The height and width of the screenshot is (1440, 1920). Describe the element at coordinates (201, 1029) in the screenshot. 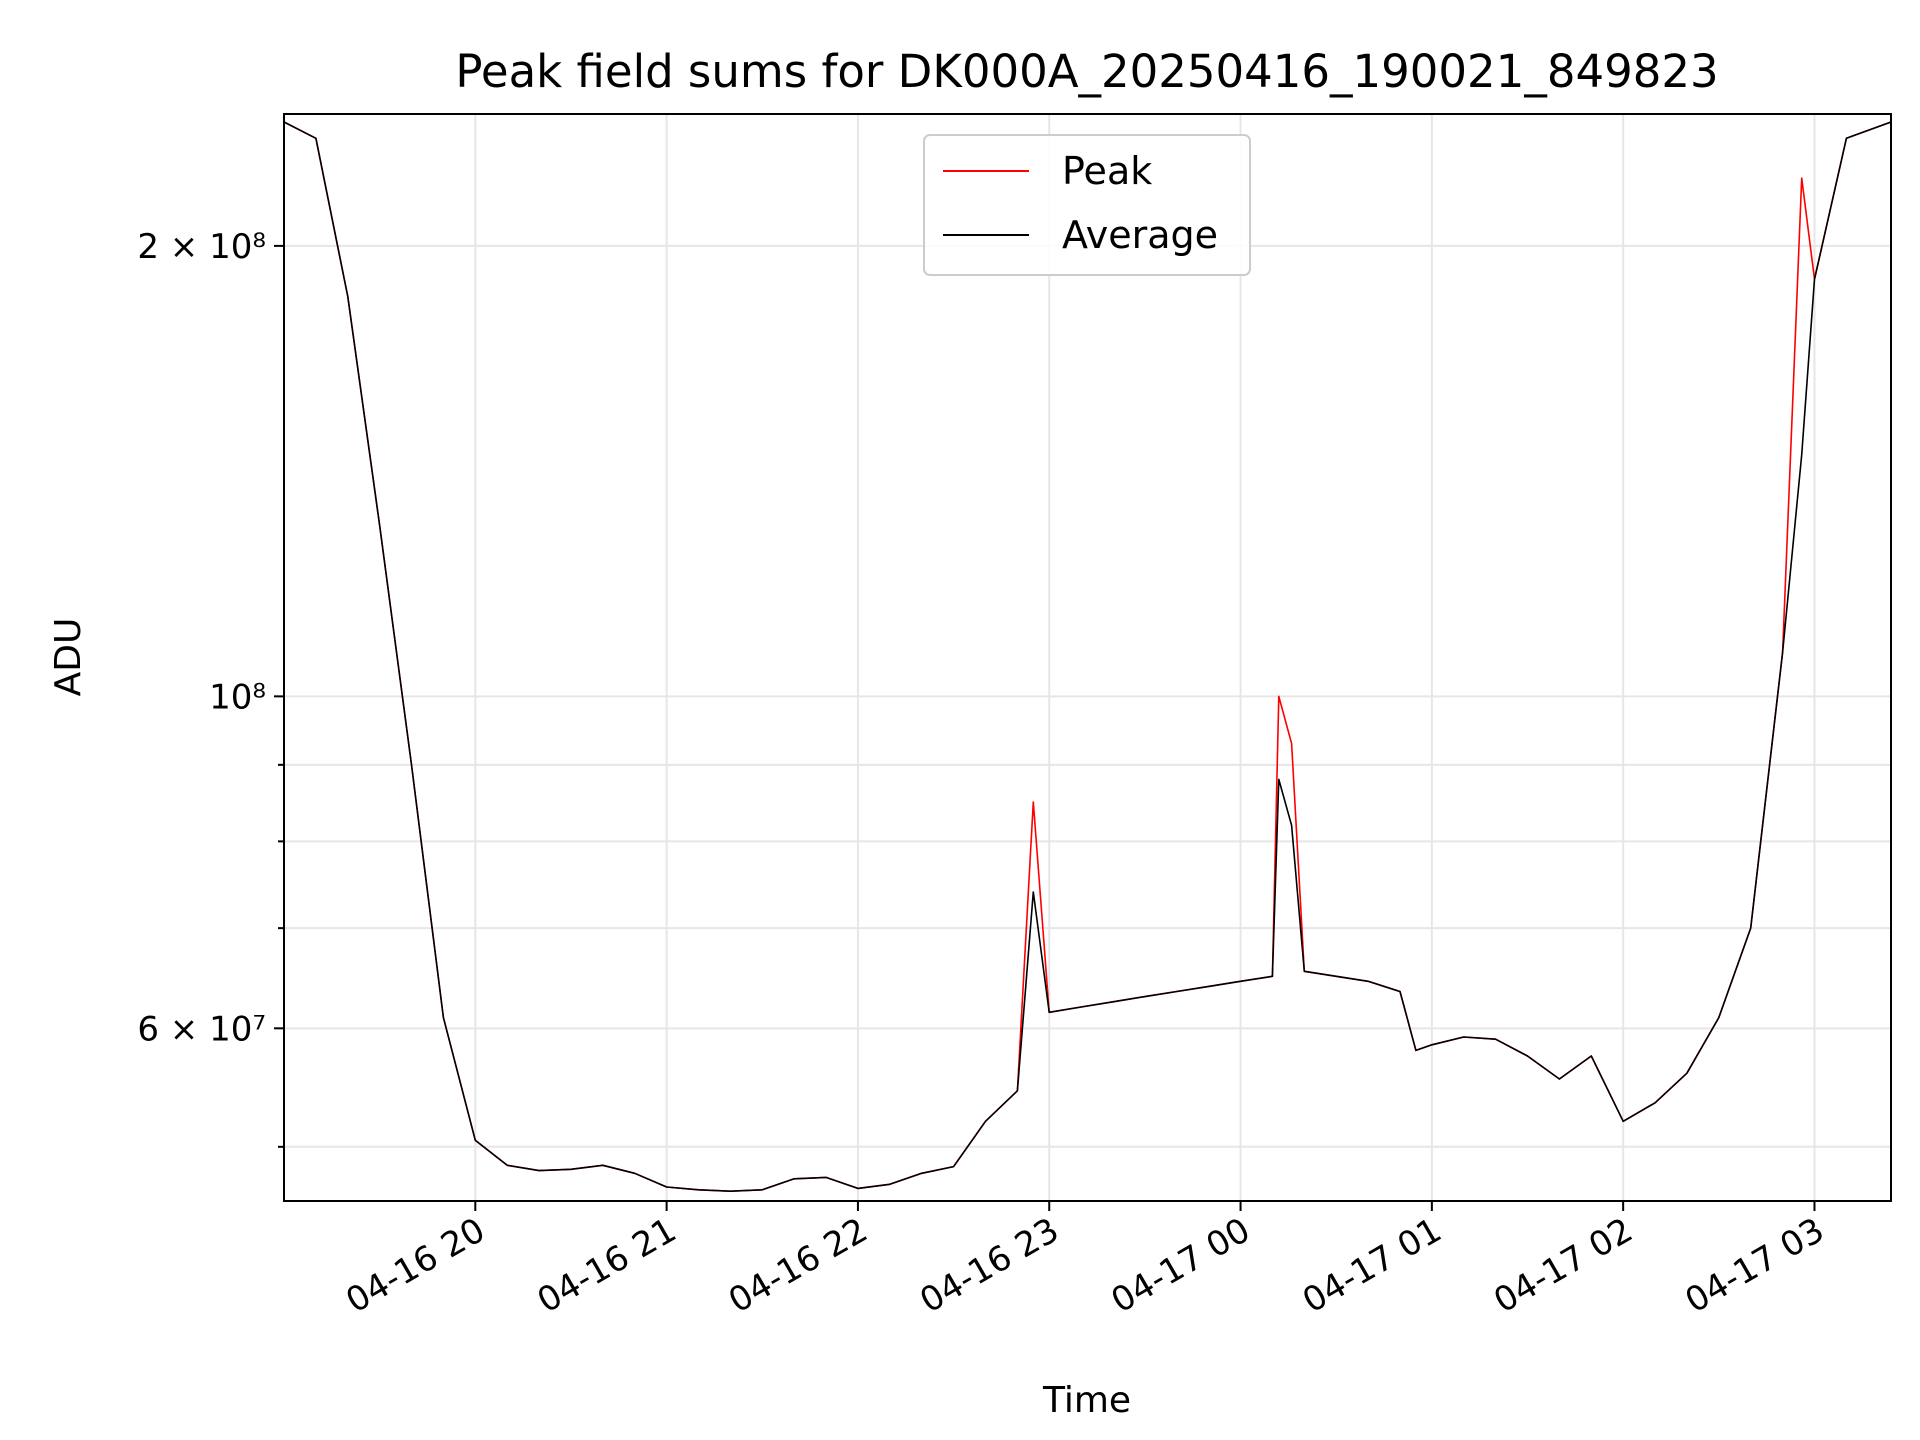

I see `y-tick-label: 6 × 10⁷` at that location.